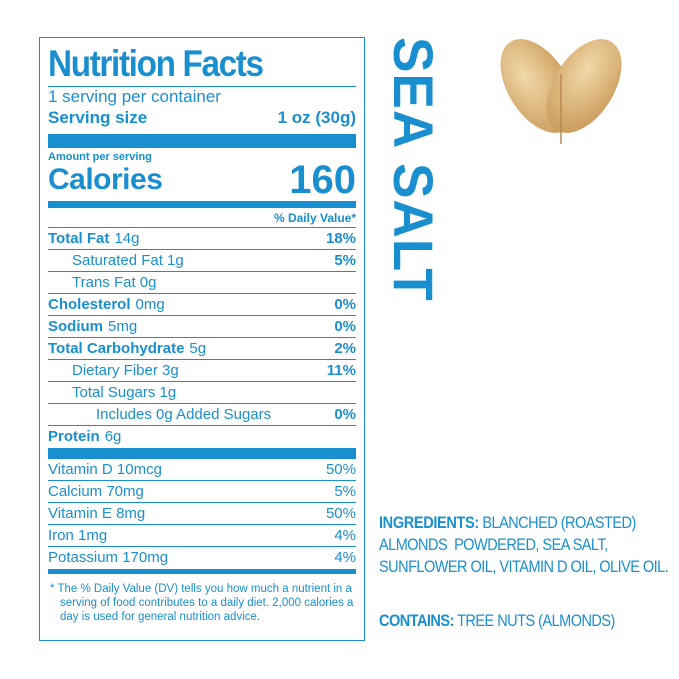 This screenshot has width=679, height=679. I want to click on contains-label: CONTAINS:, so click(416, 621).